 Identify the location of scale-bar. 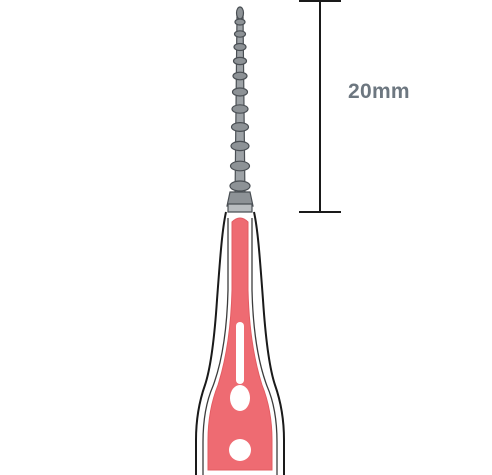
(320, 106).